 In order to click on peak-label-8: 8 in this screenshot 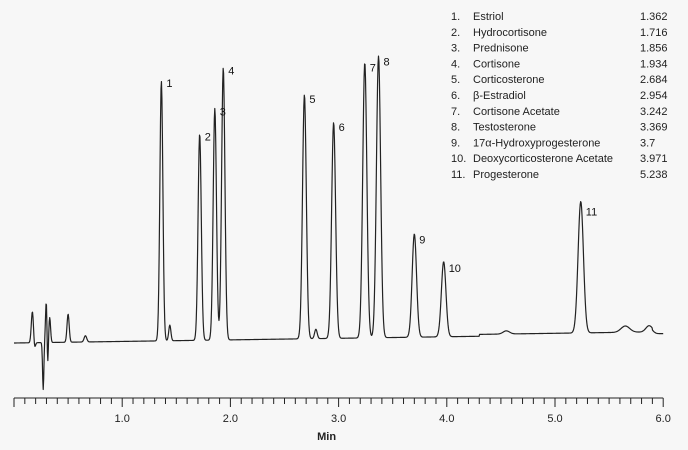, I will do `click(387, 62)`.